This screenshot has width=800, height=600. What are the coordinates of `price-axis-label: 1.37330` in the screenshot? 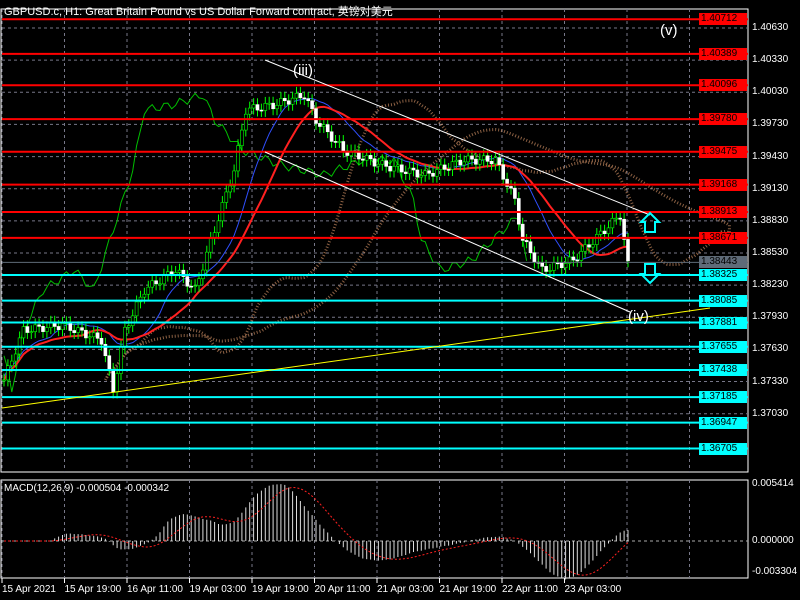 It's located at (770, 381).